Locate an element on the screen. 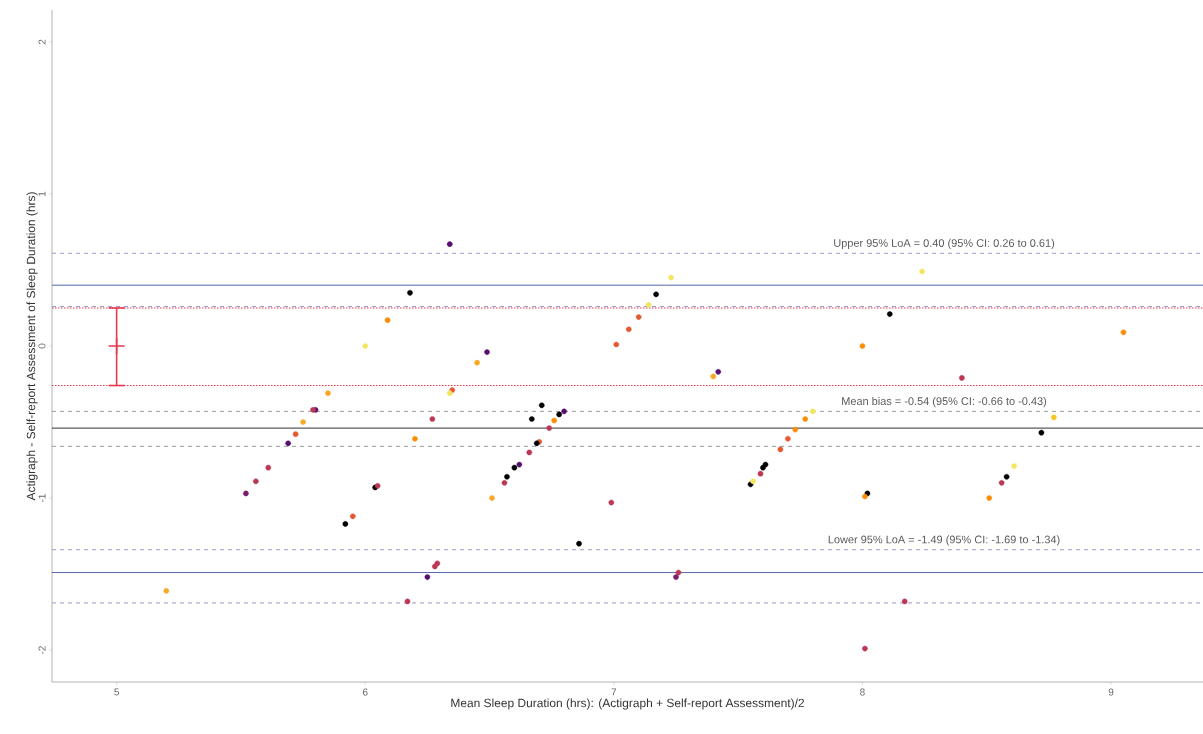 This screenshot has width=1203, height=734. ref-line-label: Mean bias = -0.54 (95% CI: -0.66 to -0.43) is located at coordinates (944, 402).